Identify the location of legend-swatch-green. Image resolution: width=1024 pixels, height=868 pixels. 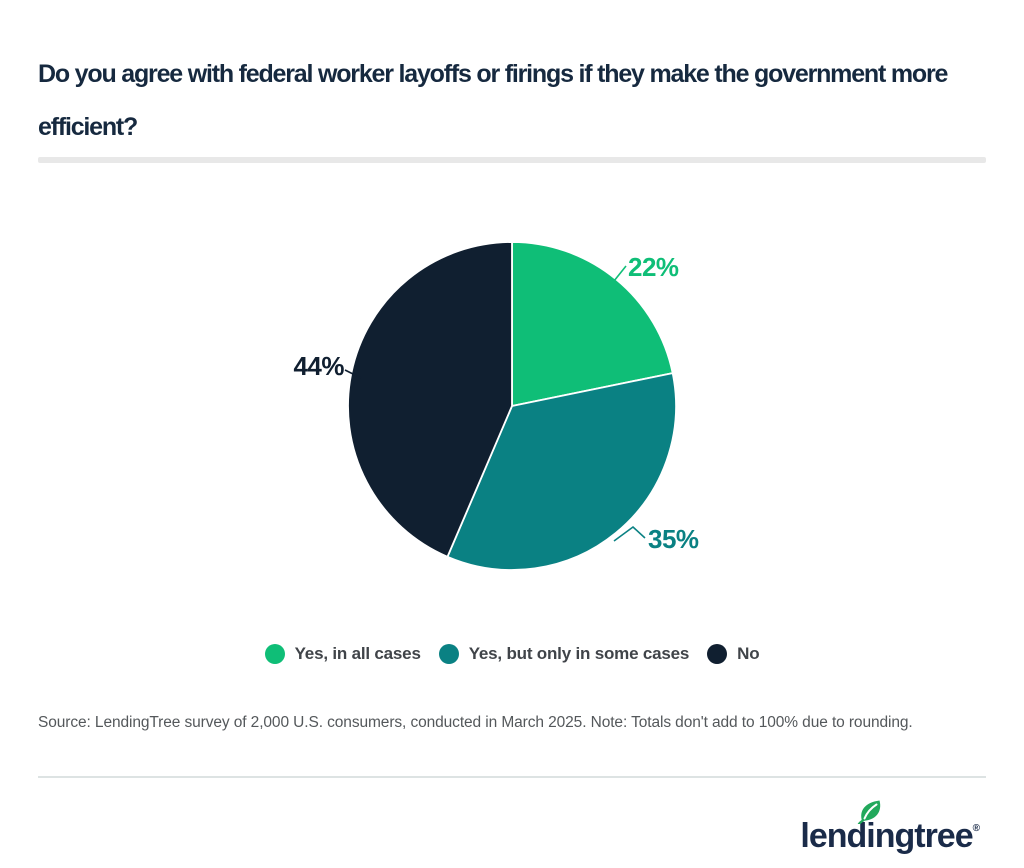
(274, 654).